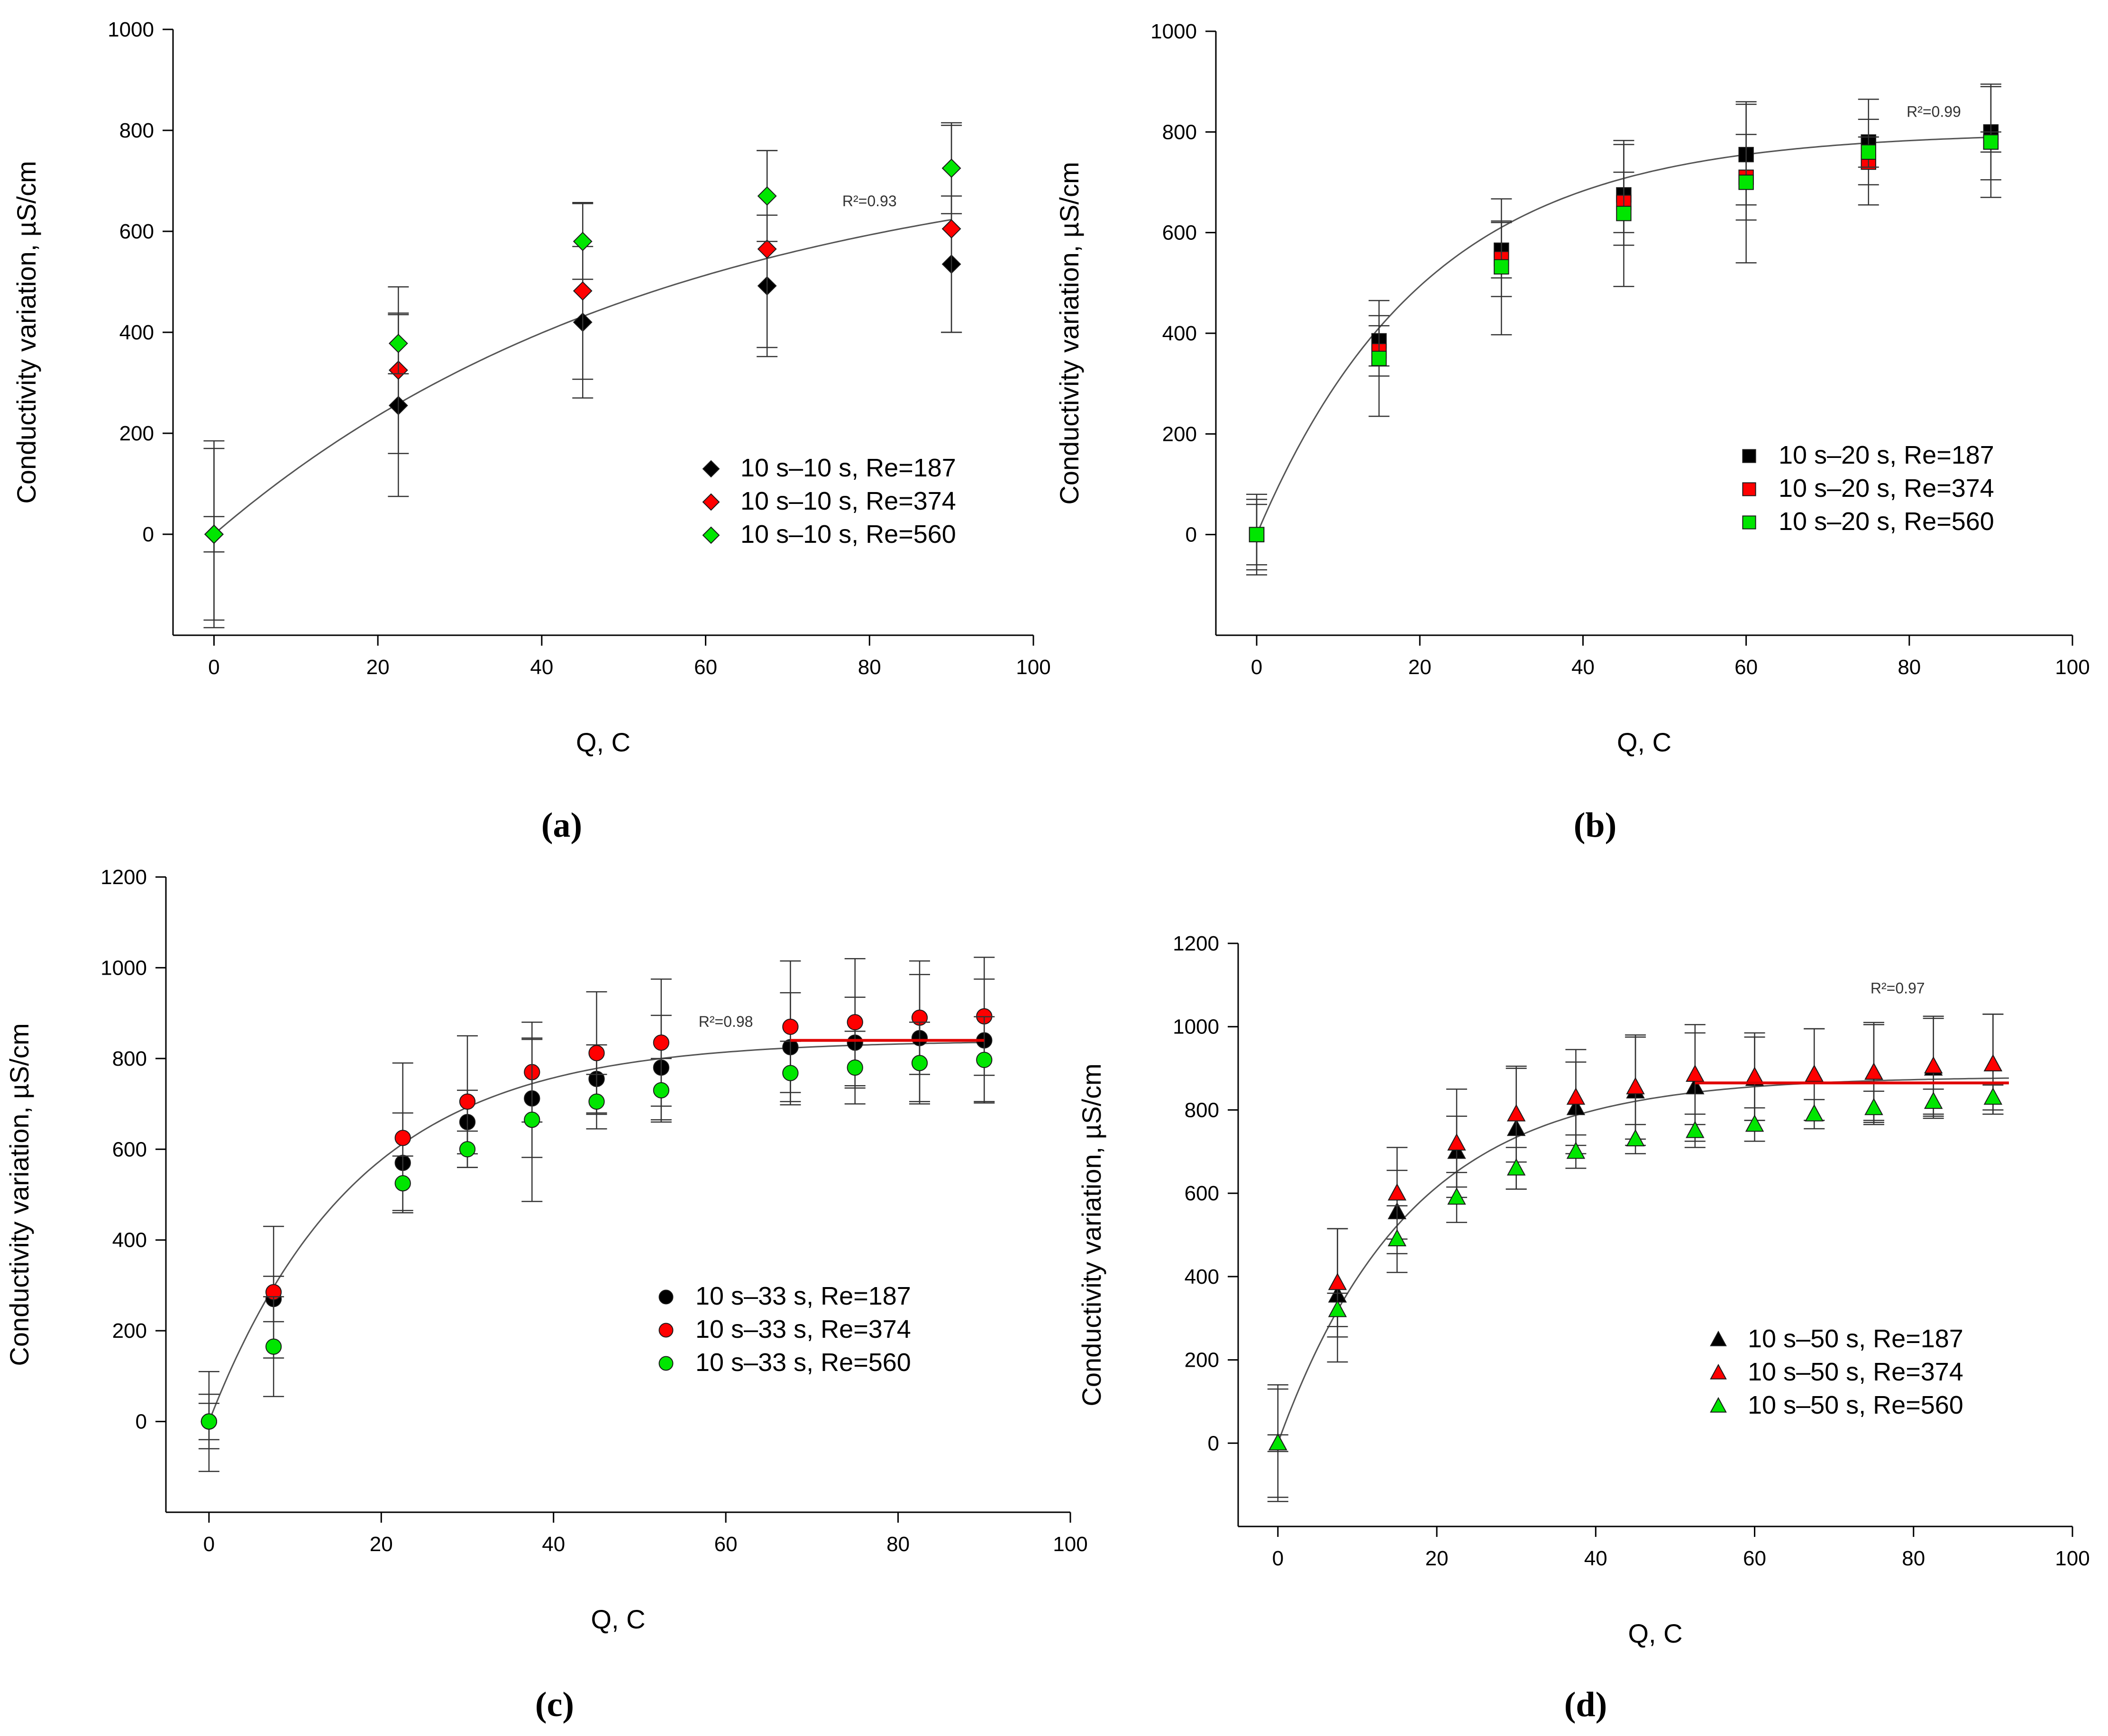 This screenshot has height=1736, width=2108. Describe the element at coordinates (1934, 111) in the screenshot. I see `r-squared-annotation: R²=0.99` at that location.